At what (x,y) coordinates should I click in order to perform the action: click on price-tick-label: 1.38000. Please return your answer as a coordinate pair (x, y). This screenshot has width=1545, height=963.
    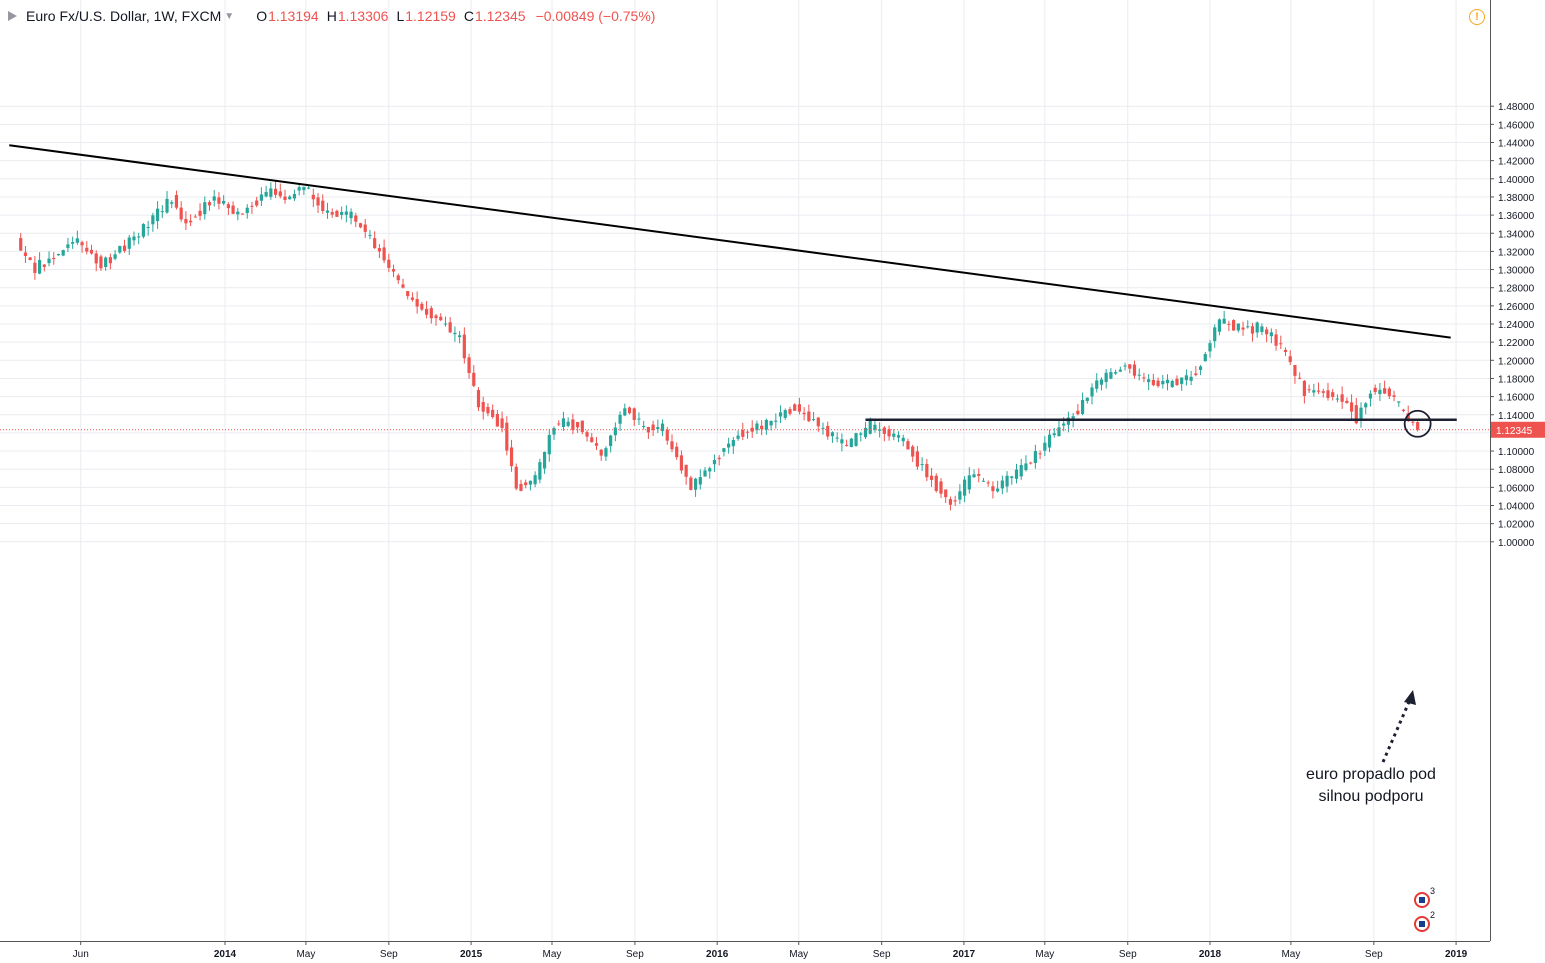
    Looking at the image, I should click on (1516, 198).